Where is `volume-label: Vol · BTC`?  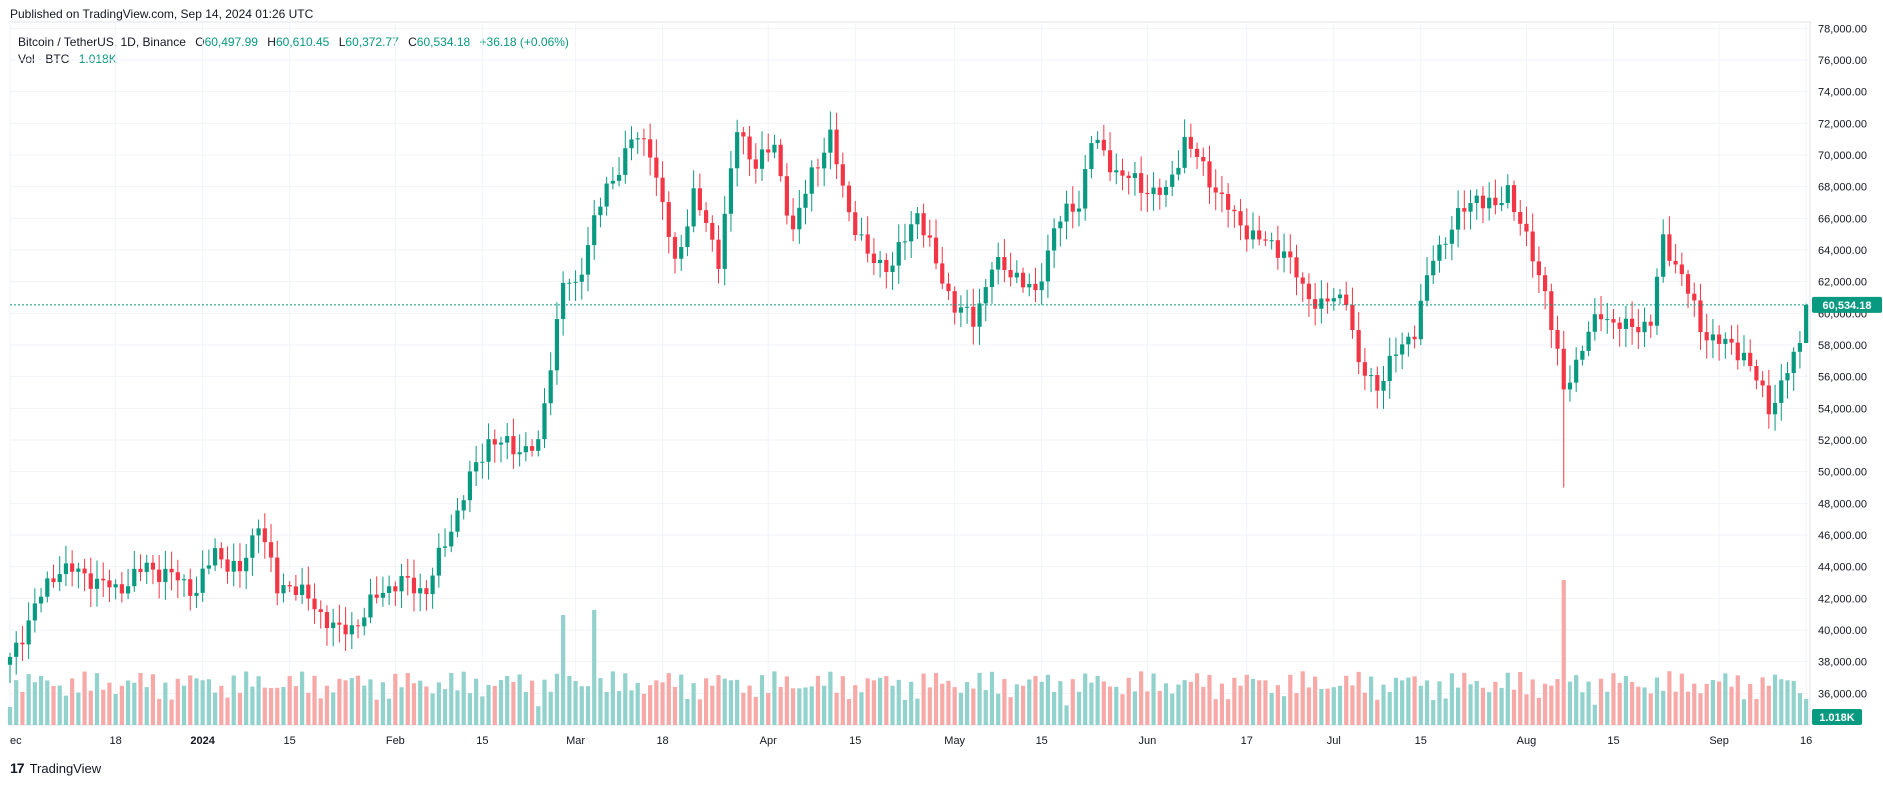
volume-label: Vol · BTC is located at coordinates (44, 59).